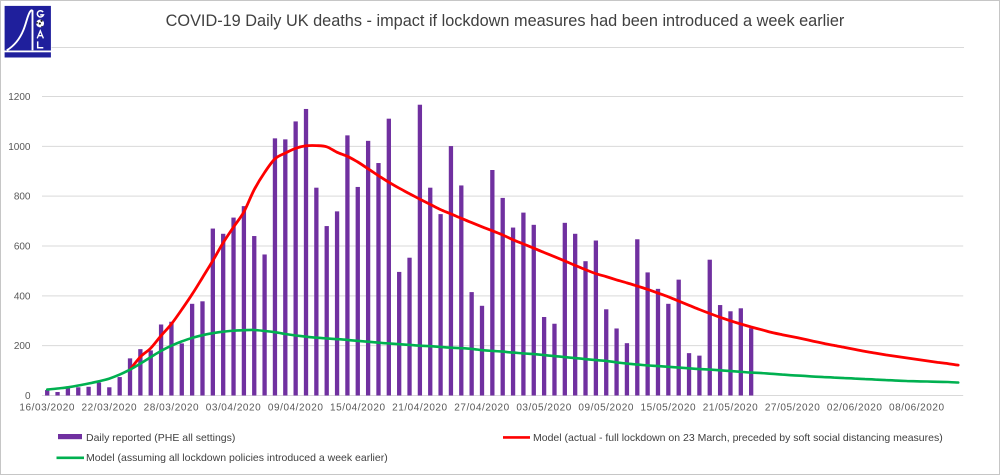 The width and height of the screenshot is (1000, 475). What do you see at coordinates (420, 408) in the screenshot?
I see `svg-text: 21/04/2020` at bounding box center [420, 408].